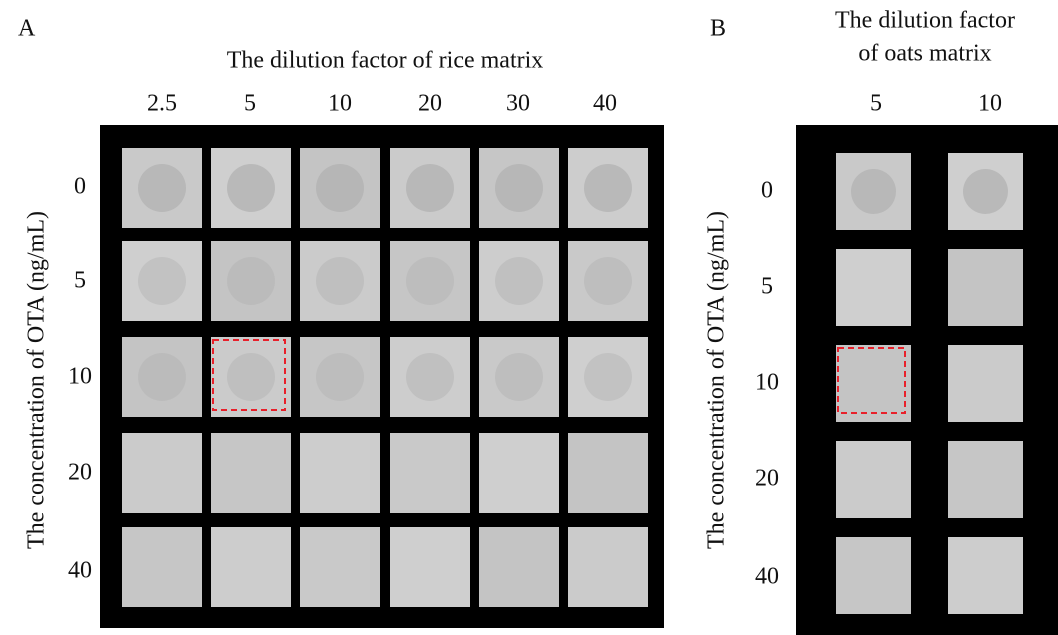  Describe the element at coordinates (162, 104) in the screenshot. I see `column-label: 2.5` at that location.